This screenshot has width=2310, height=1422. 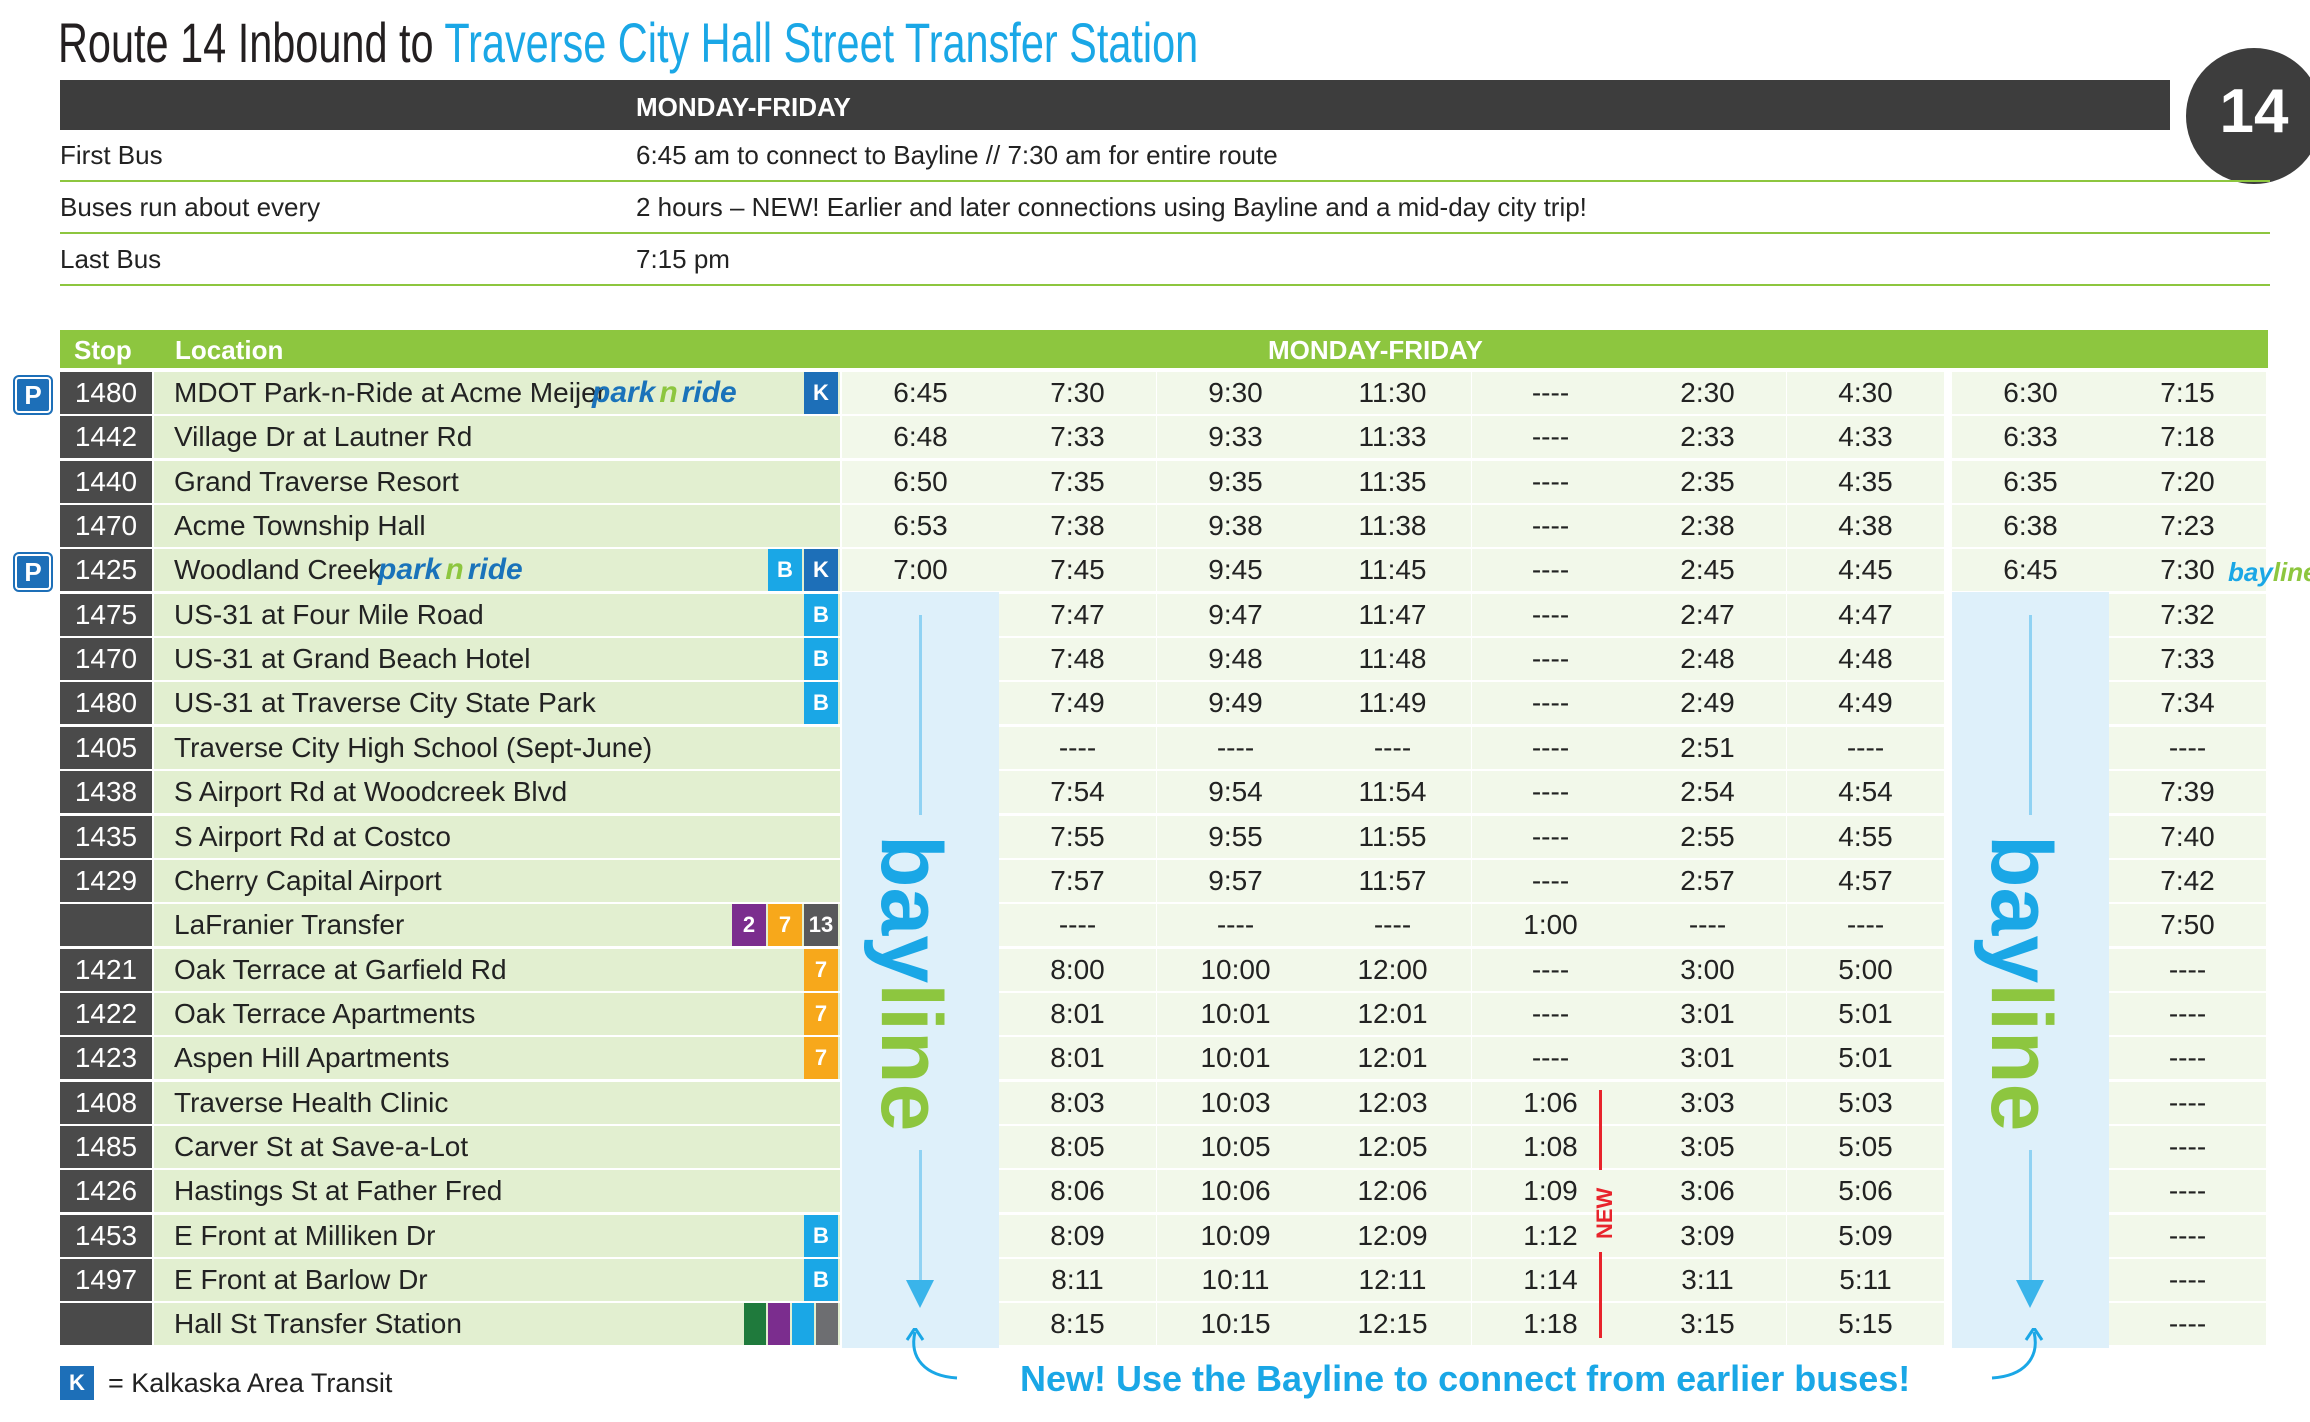 I want to click on stop-number: 1425, so click(x=106, y=570).